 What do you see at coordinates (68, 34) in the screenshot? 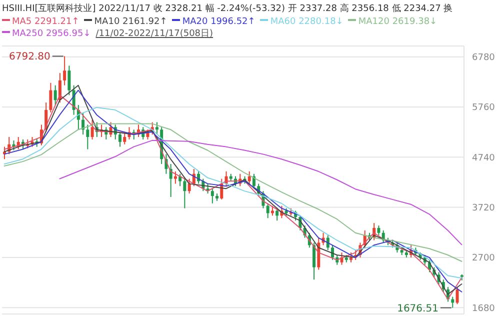
I see `text: 2956.95↓` at bounding box center [68, 34].